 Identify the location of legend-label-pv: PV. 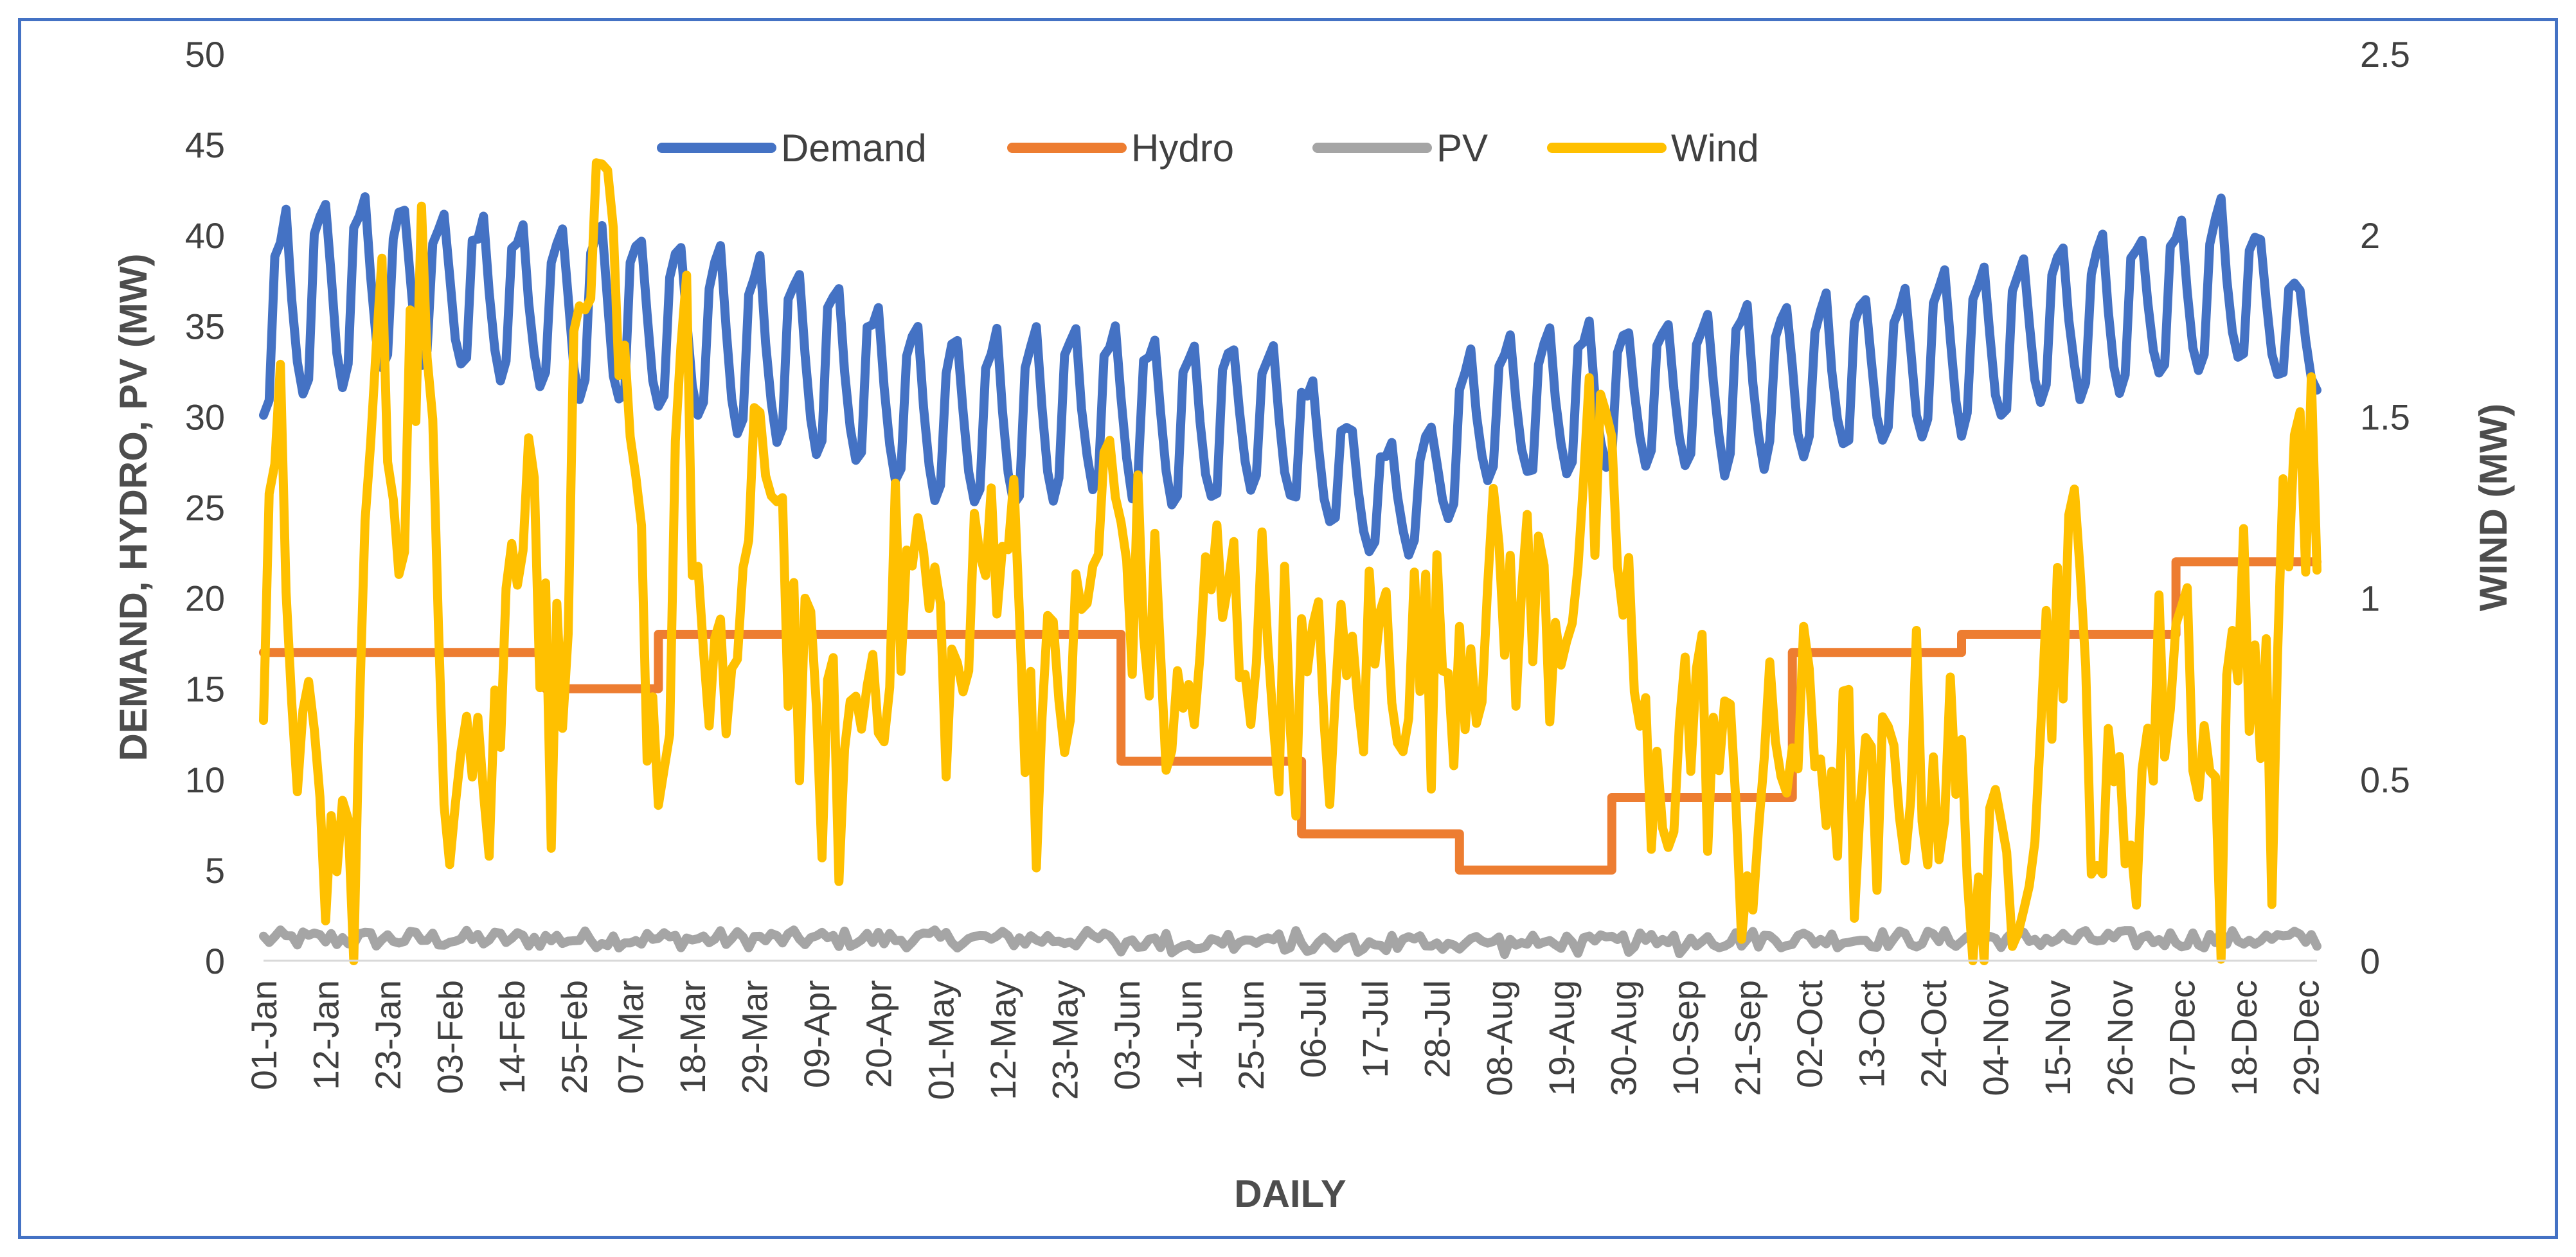
(1462, 148).